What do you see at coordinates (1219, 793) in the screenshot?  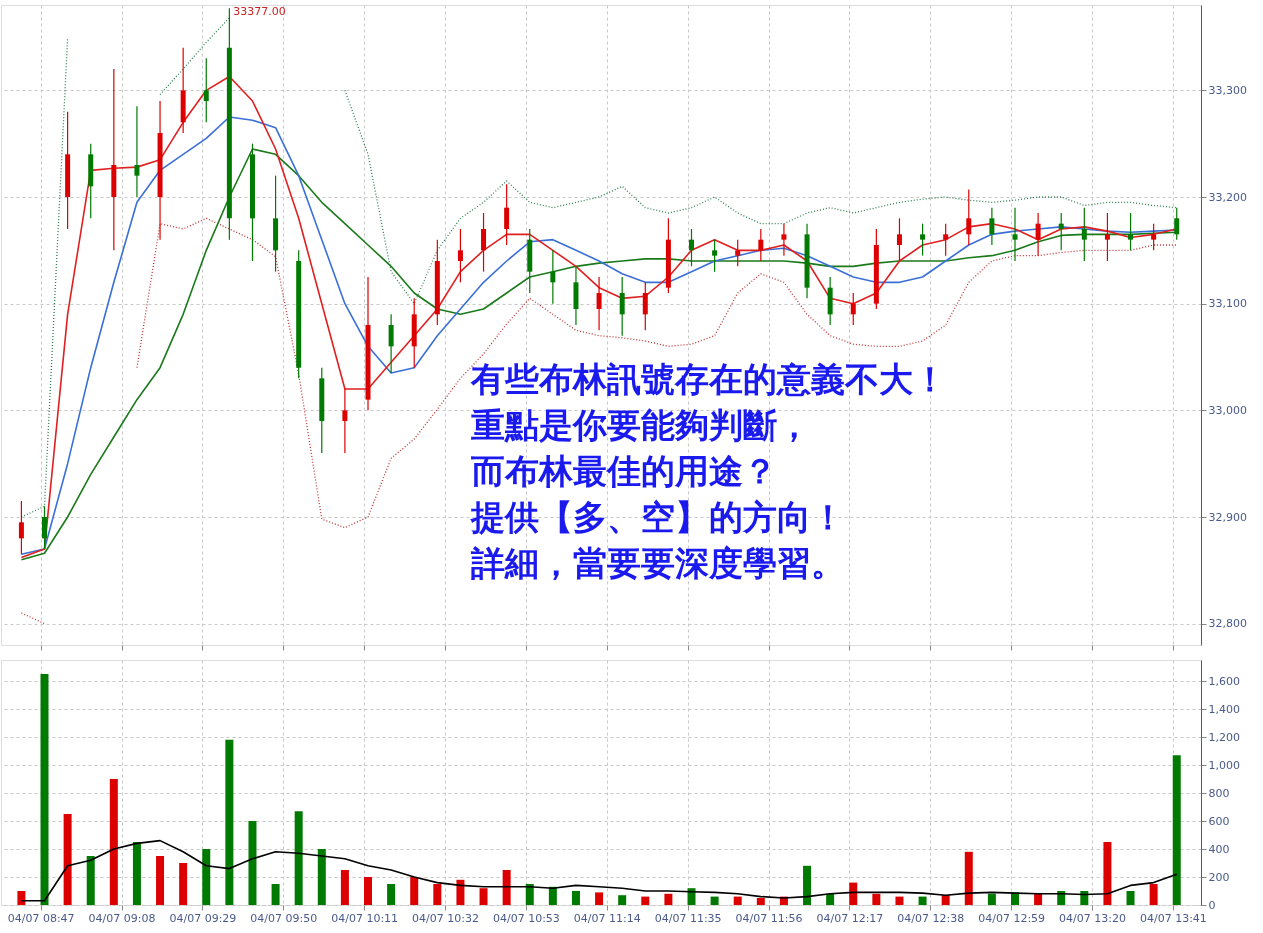 I see `y-tick-label: 800` at bounding box center [1219, 793].